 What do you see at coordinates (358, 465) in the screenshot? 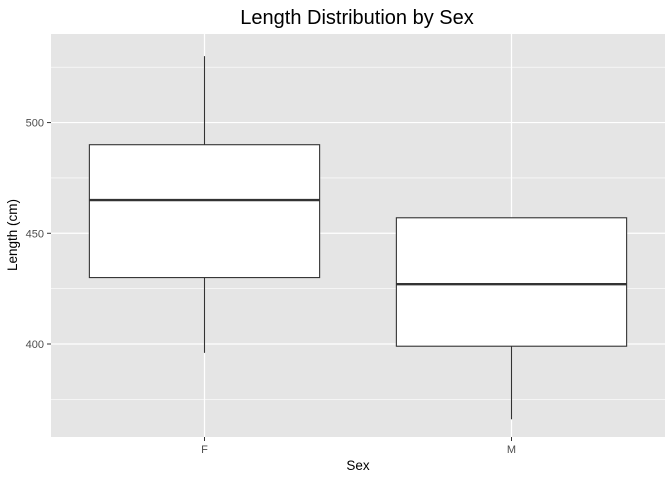
I see `x-axis-title: Sex` at bounding box center [358, 465].